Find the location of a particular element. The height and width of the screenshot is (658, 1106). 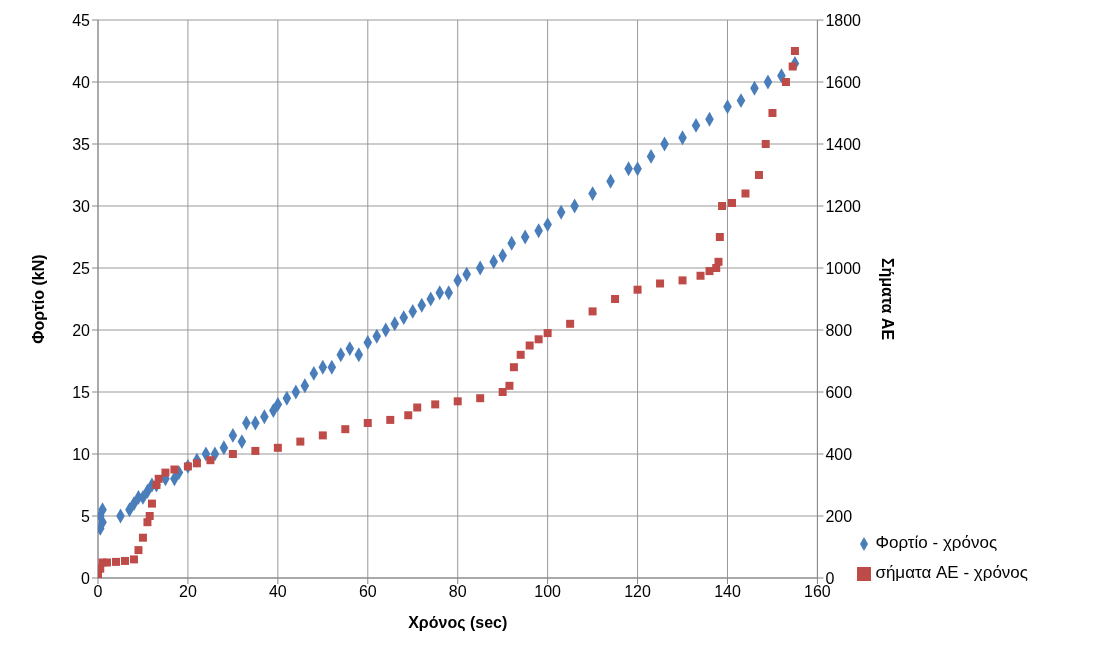

y-tick-label: 45 is located at coordinates (81, 20).